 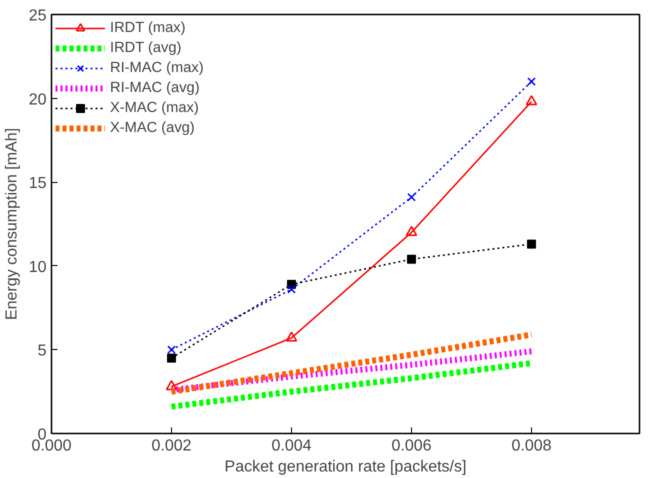 I want to click on legend-label: RI-MAC (avg), so click(x=155, y=88).